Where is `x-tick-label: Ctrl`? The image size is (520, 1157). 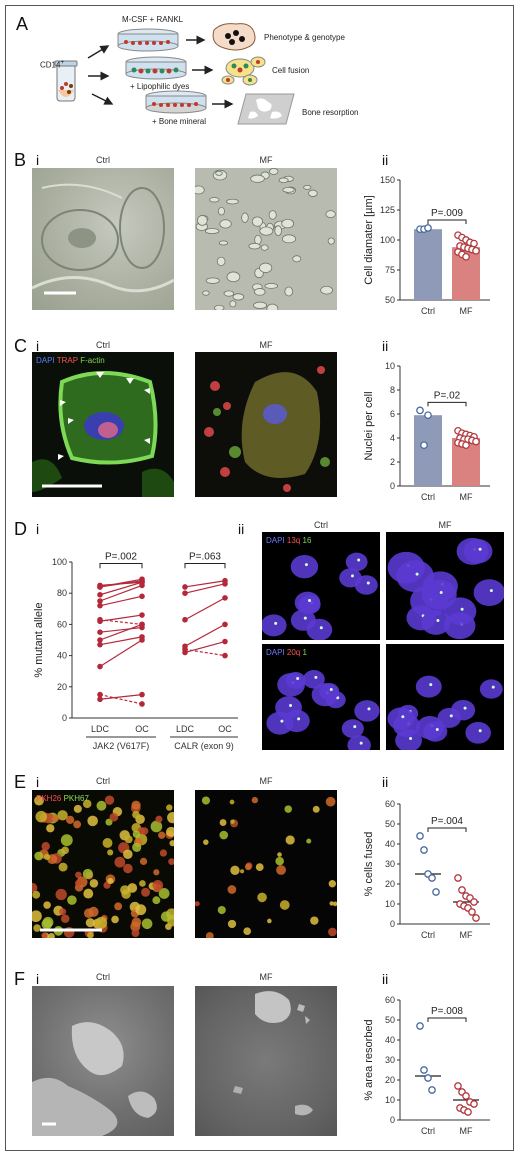
x-tick-label: Ctrl is located at coordinates (428, 497).